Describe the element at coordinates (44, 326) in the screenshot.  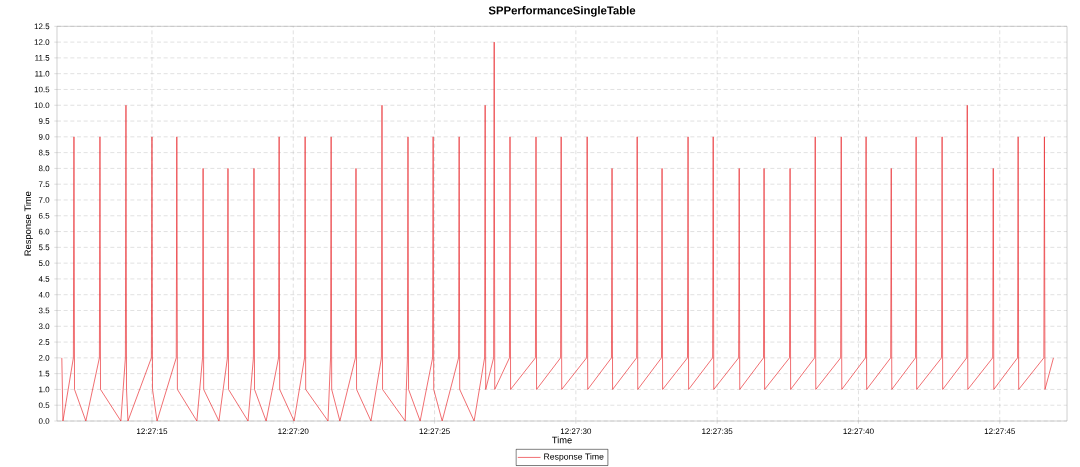
I see `y-tick-label: 3.0` at that location.